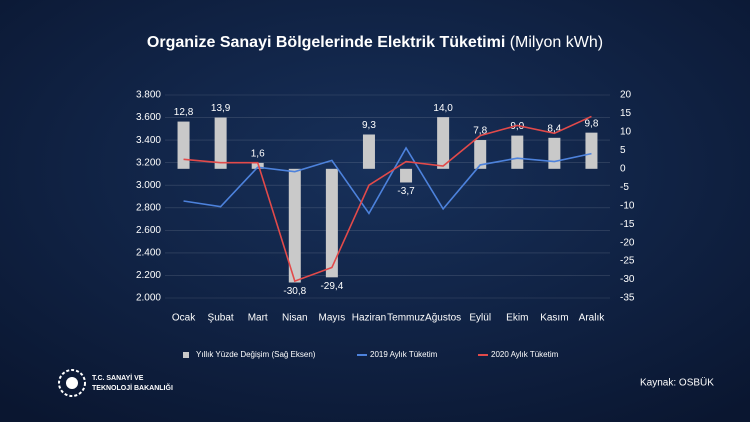  What do you see at coordinates (406, 191) in the screenshot?
I see `data-label: -3,7` at bounding box center [406, 191].